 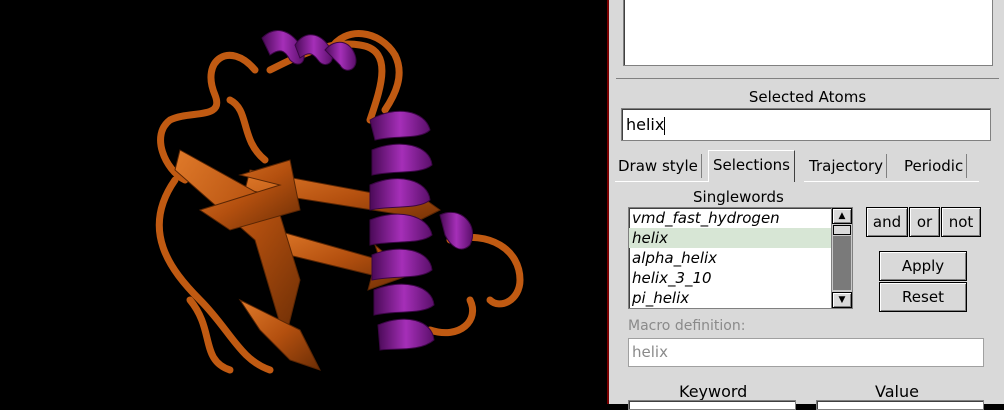 I want to click on value-label: Value, so click(x=897, y=391).